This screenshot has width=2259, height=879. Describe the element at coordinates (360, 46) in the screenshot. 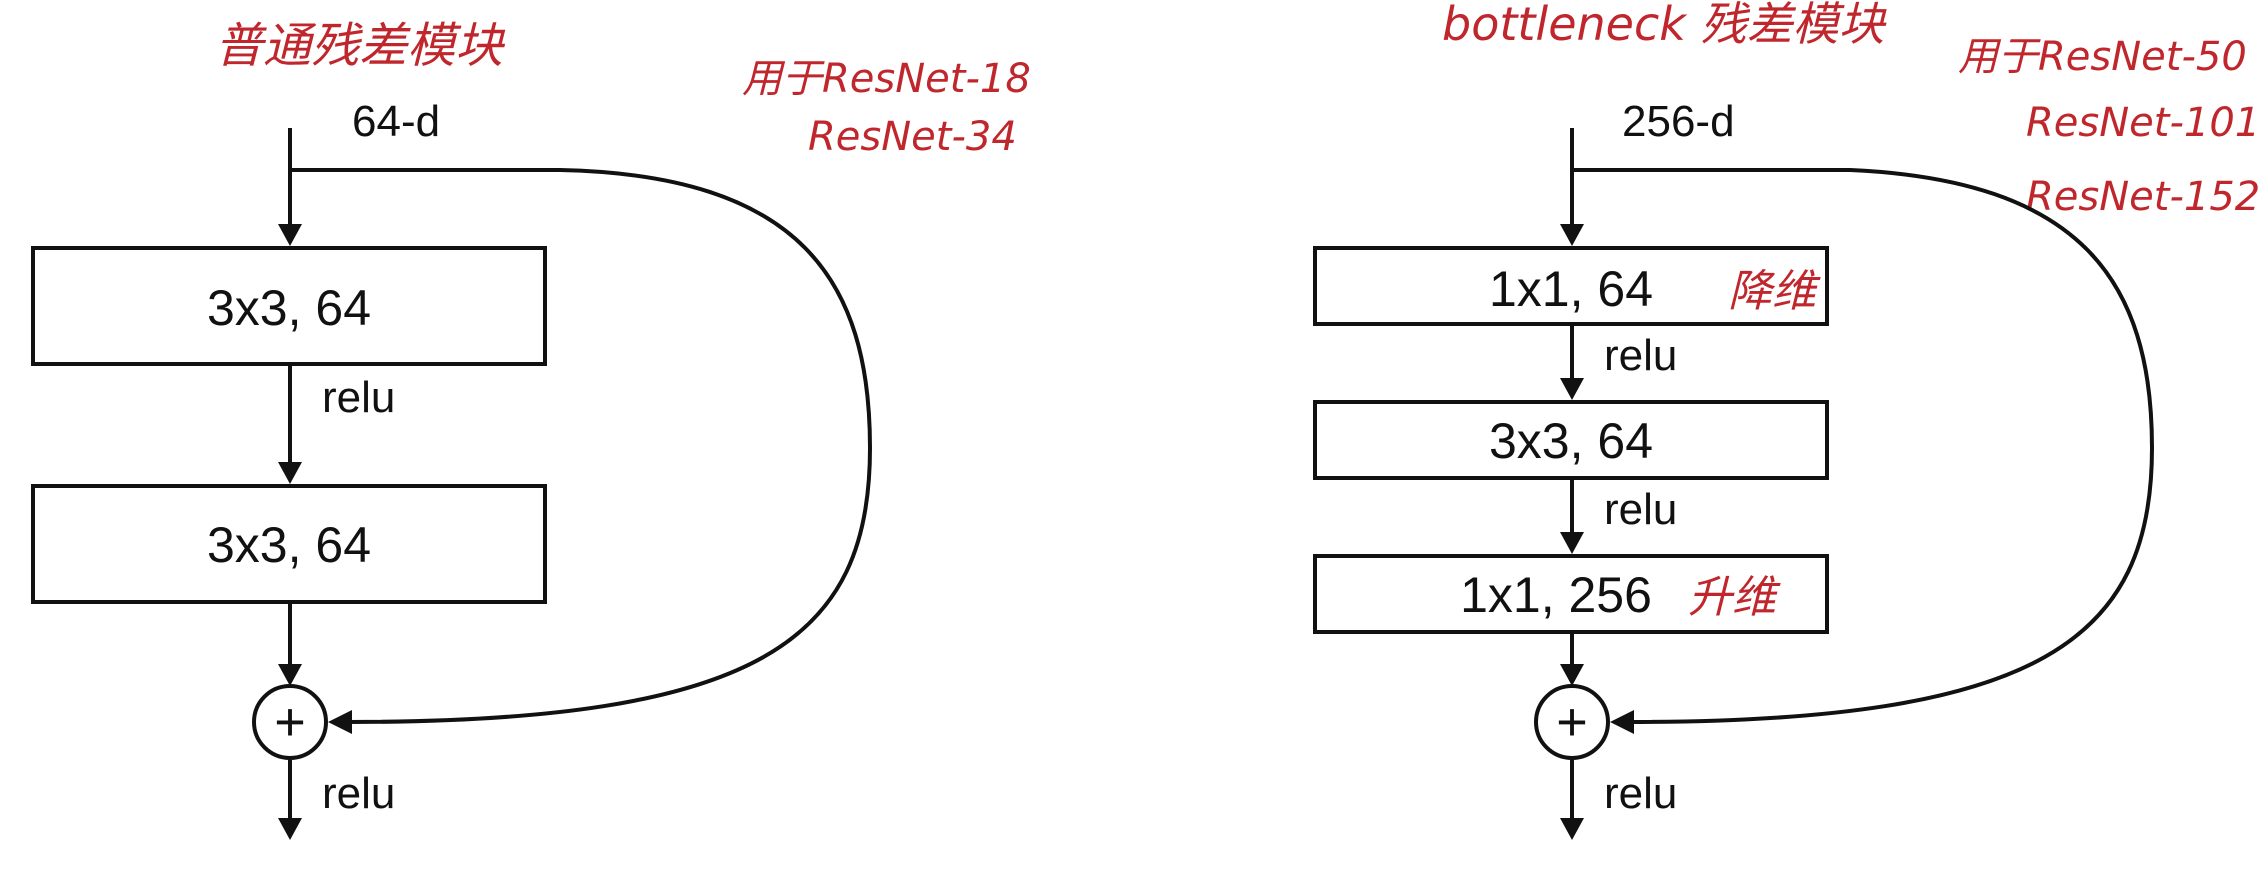

I see `plain-title: 普通残差模块` at that location.